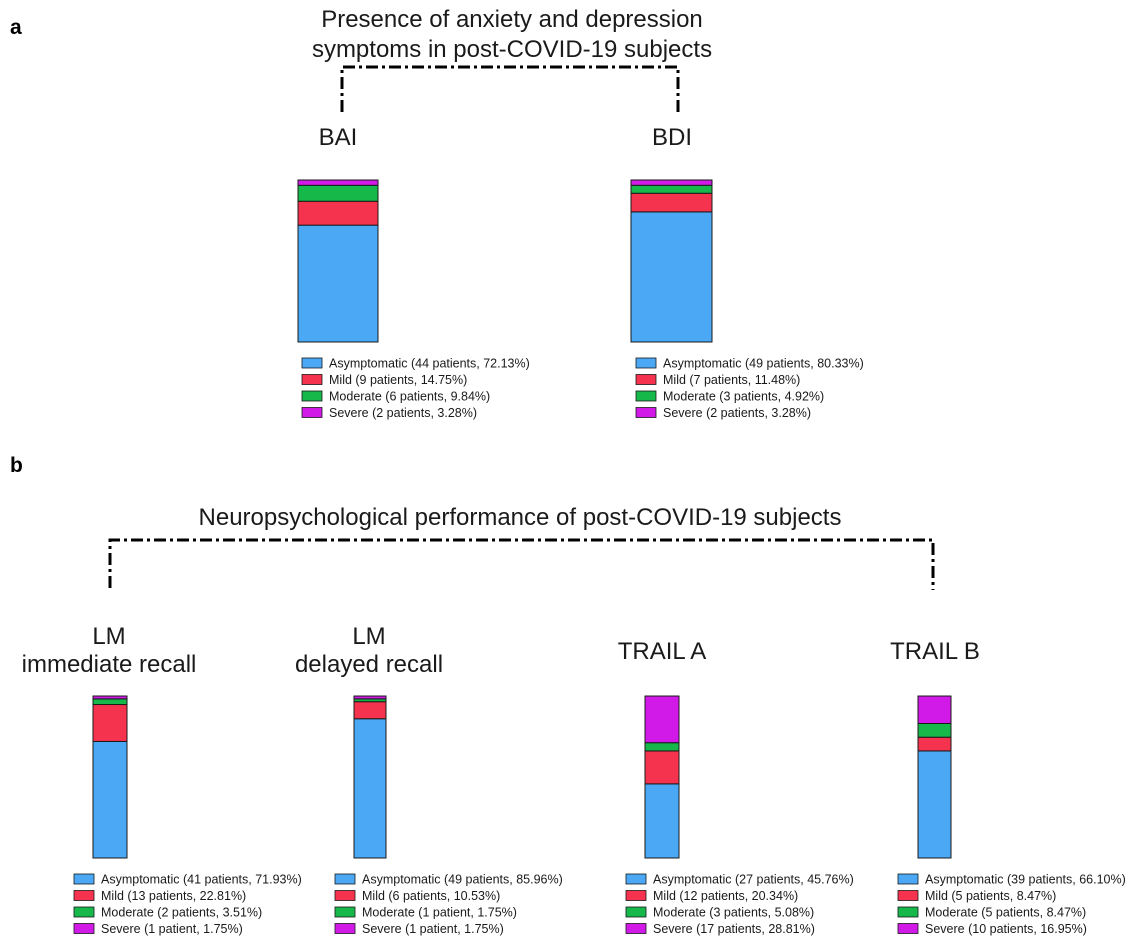  Describe the element at coordinates (512, 49) in the screenshot. I see `panel-a-title-line-2: symptoms in post-COVID-19 subjects` at that location.